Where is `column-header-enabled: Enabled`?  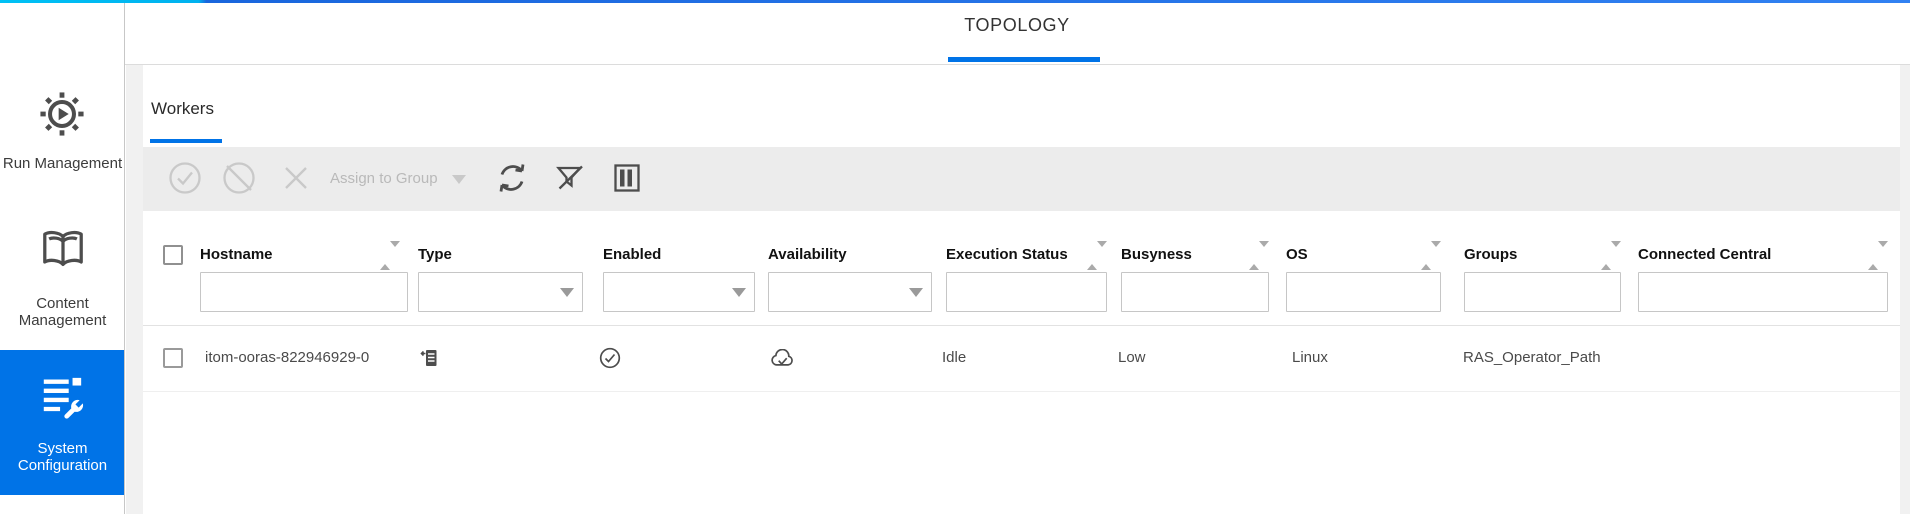 column-header-enabled: Enabled is located at coordinates (632, 254).